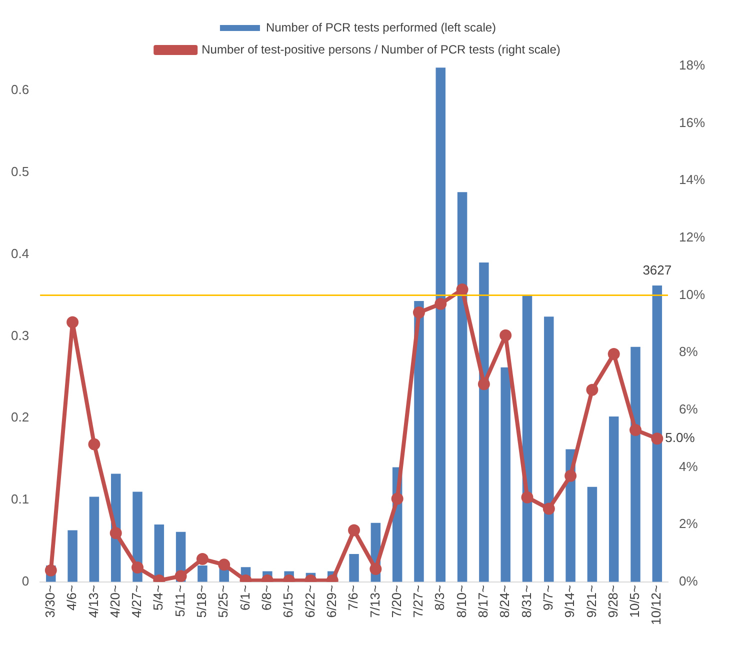  I want to click on x-tick-label: 6/15~, so click(288, 601).